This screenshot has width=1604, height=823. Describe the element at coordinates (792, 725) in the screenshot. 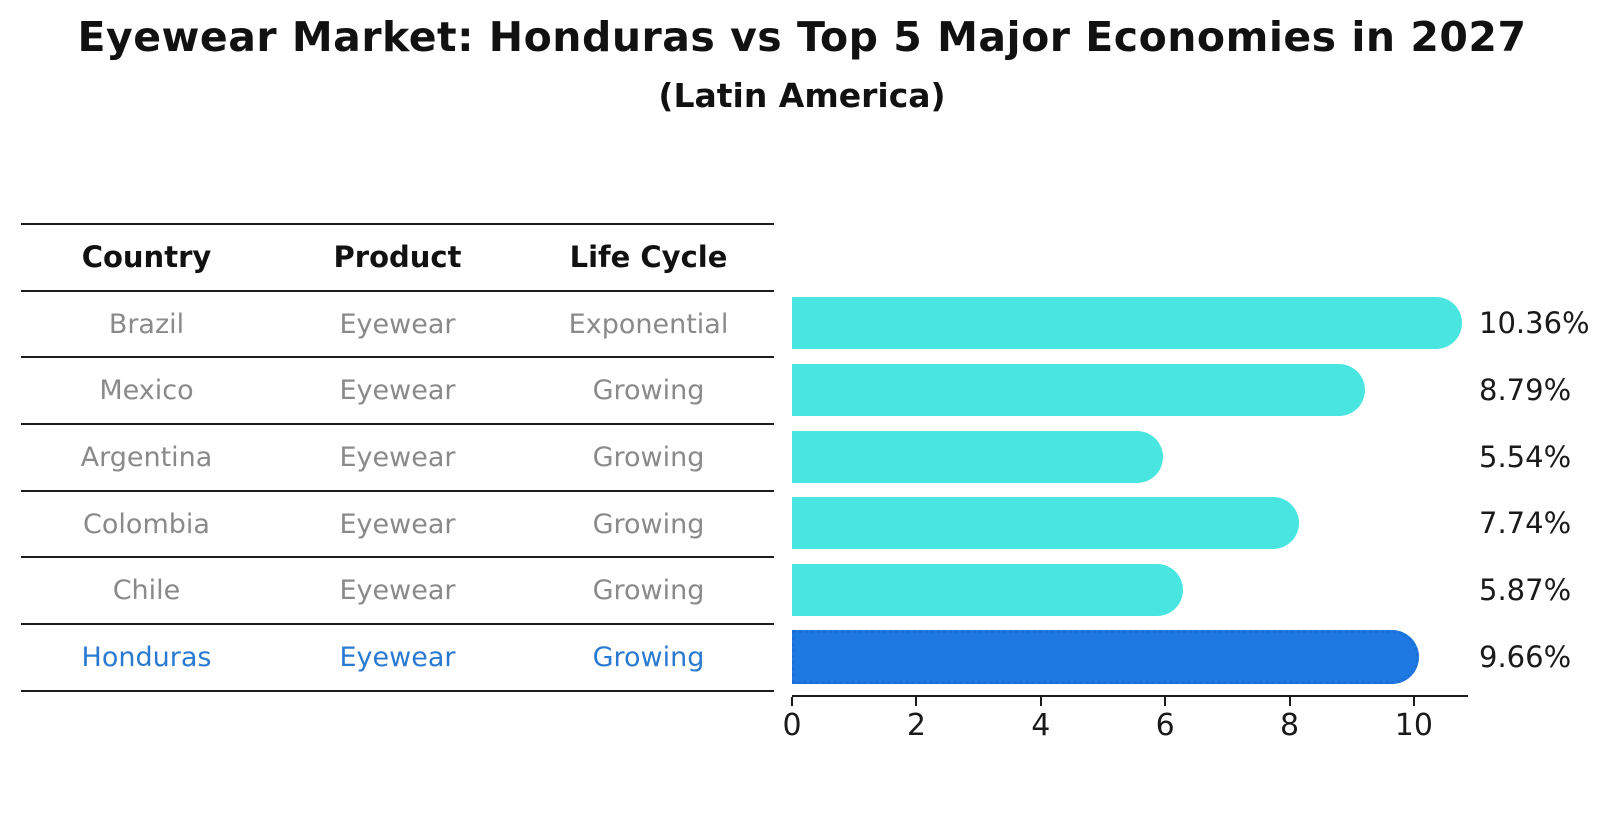

I see `x-tick-label: 0` at that location.